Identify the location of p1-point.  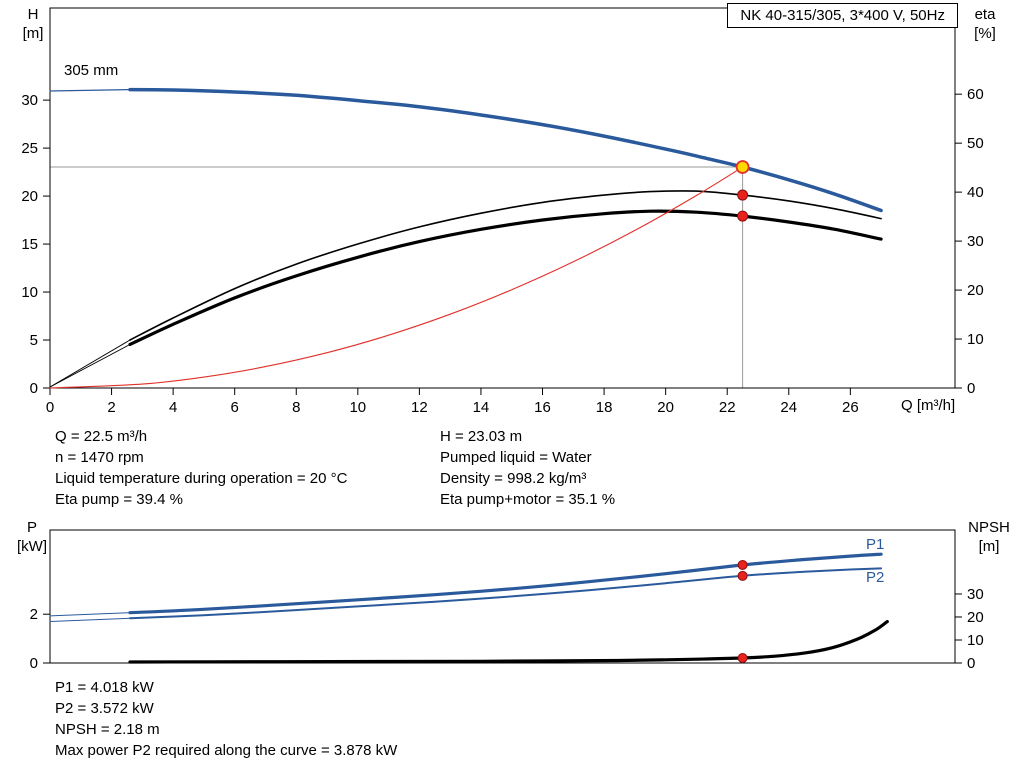
(742, 564).